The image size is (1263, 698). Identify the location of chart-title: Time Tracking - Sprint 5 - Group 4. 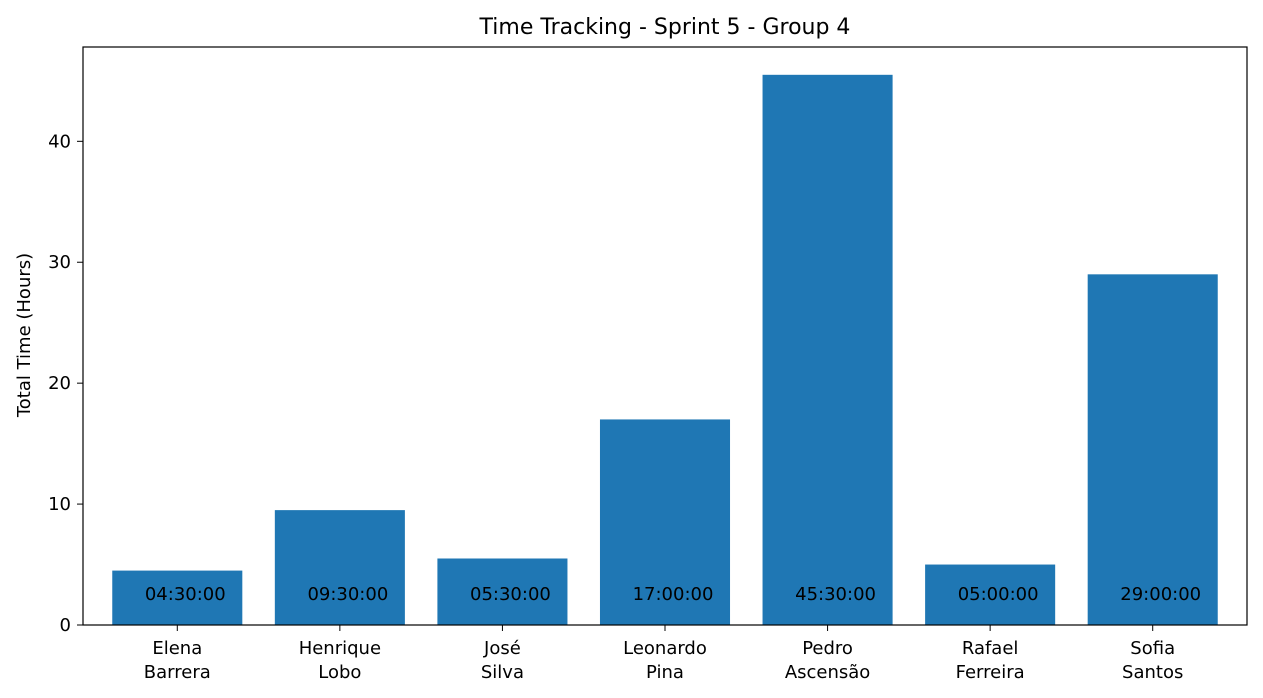
(665, 27).